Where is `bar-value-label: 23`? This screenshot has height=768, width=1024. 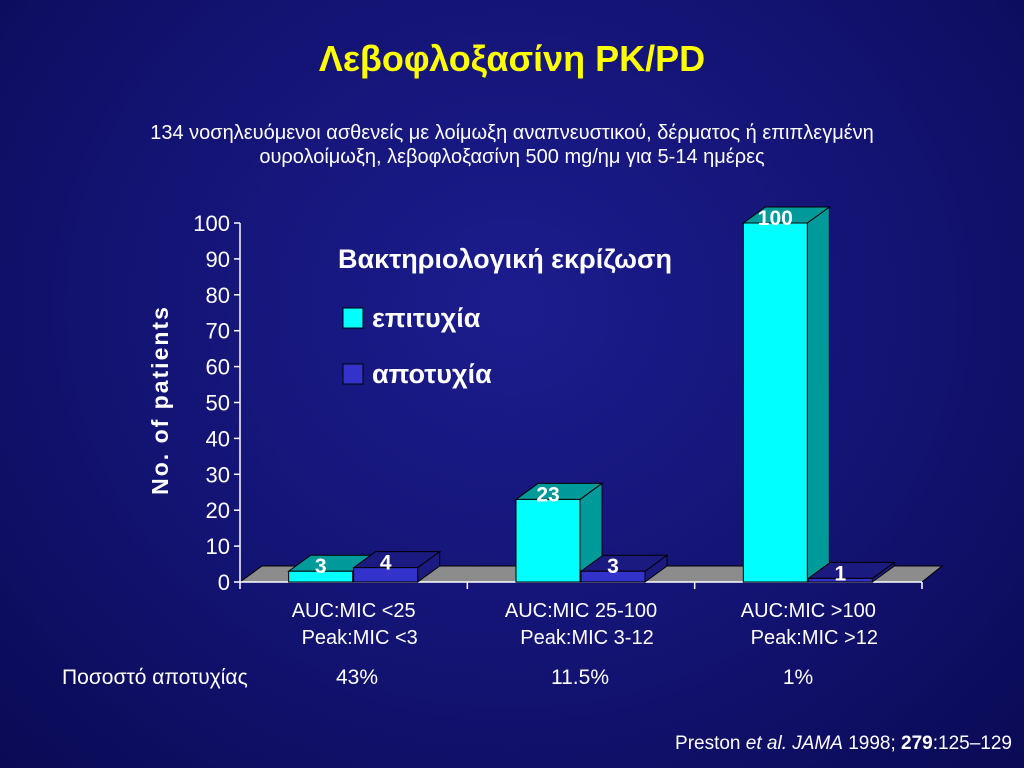
bar-value-label: 23 is located at coordinates (547, 494).